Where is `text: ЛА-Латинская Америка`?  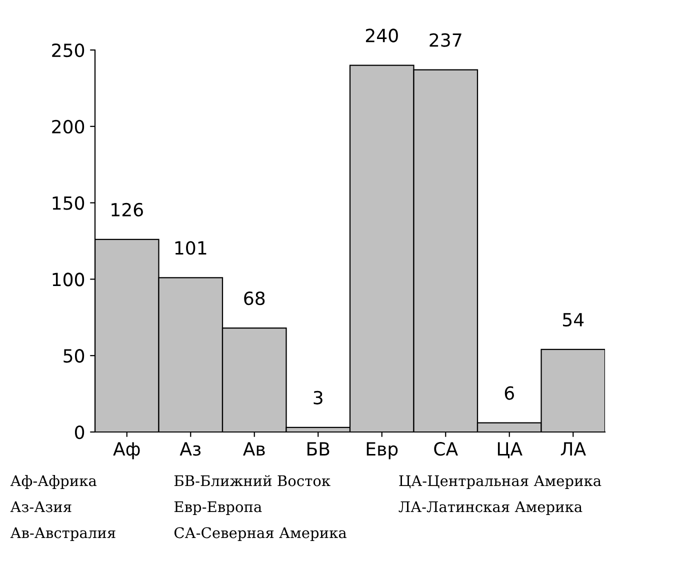
text: ЛА-Латинская Америка is located at coordinates (490, 508).